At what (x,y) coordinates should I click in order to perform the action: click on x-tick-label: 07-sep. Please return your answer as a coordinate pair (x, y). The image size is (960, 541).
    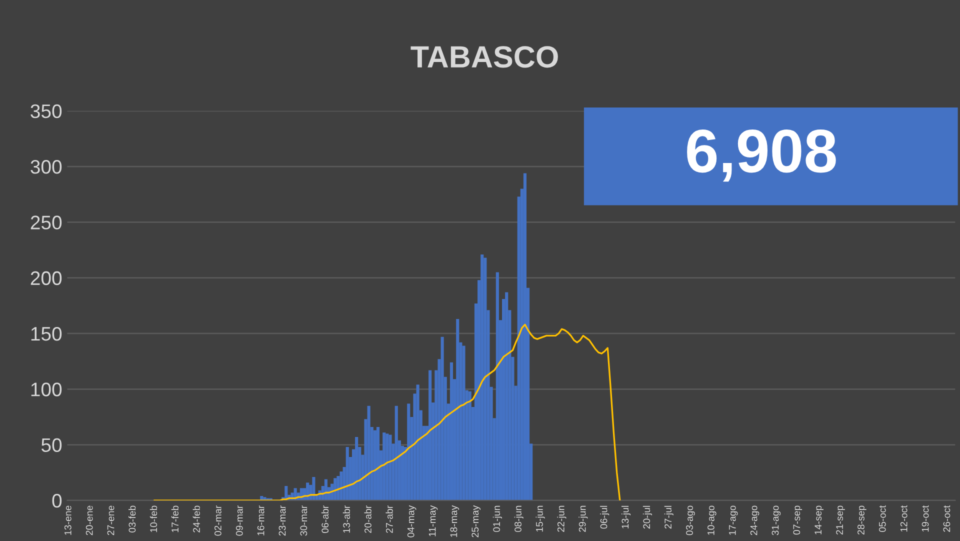
    Looking at the image, I should click on (797, 520).